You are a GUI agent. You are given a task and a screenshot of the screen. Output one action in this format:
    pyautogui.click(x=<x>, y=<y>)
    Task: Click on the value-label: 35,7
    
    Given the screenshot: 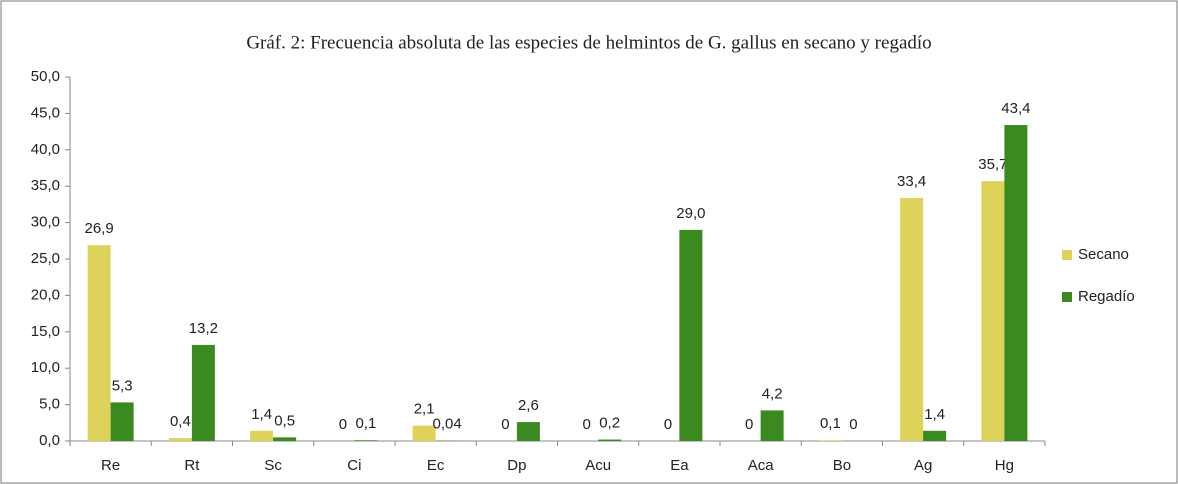 What is the action you would take?
    pyautogui.click(x=992, y=164)
    